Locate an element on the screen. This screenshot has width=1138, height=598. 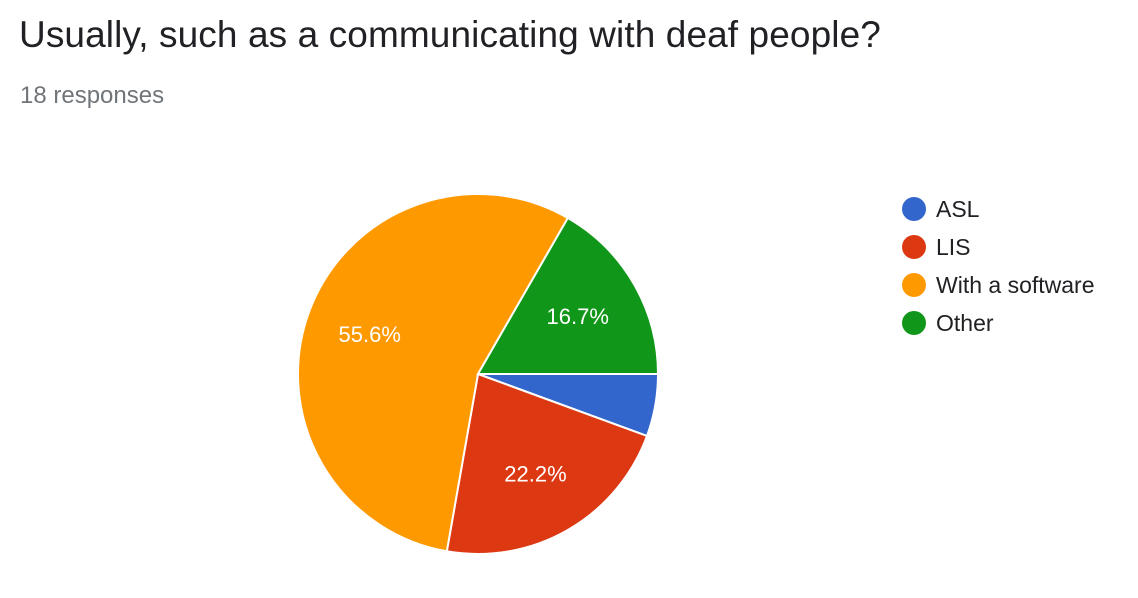
legend-item-other: Other is located at coordinates (998, 323).